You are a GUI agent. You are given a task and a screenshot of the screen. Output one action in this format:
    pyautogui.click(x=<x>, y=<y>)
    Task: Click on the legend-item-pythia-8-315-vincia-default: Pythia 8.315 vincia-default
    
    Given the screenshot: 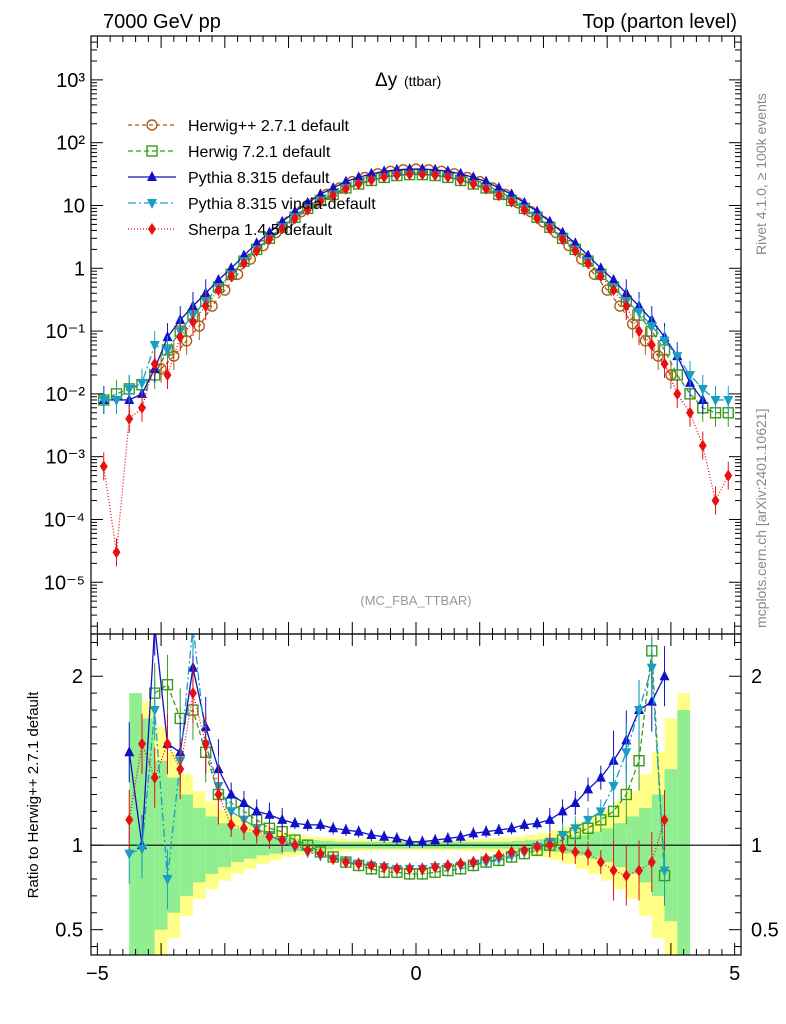 What is the action you would take?
    pyautogui.click(x=252, y=204)
    